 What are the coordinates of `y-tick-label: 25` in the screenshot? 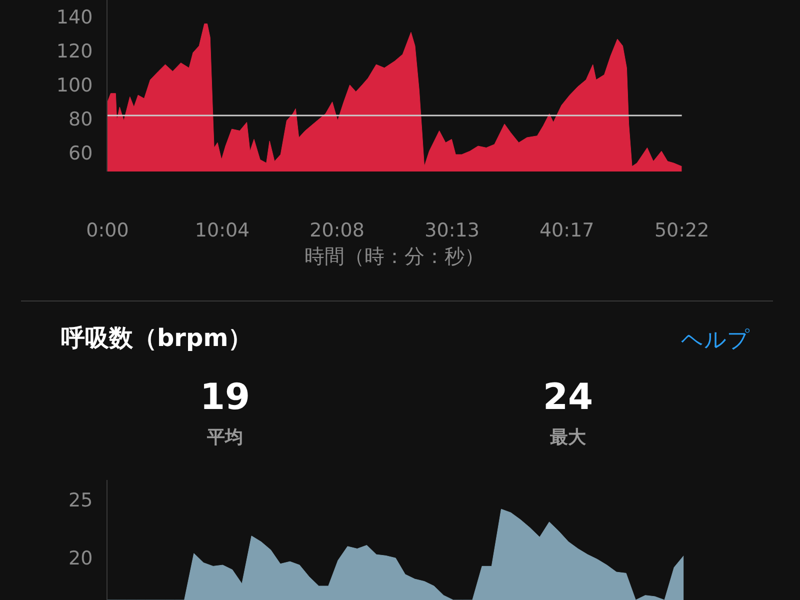 It's located at (80, 500).